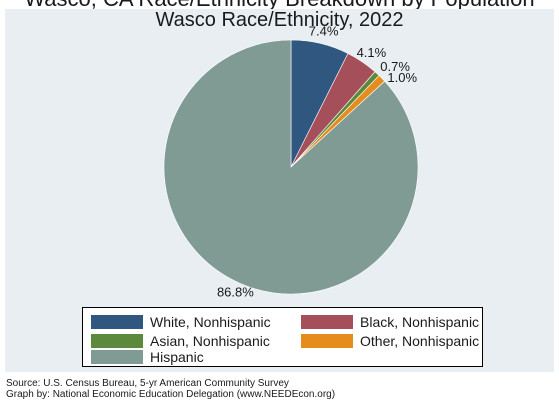 This screenshot has height=409, width=559. What do you see at coordinates (117, 357) in the screenshot?
I see `legend-swatch-hispanic` at bounding box center [117, 357].